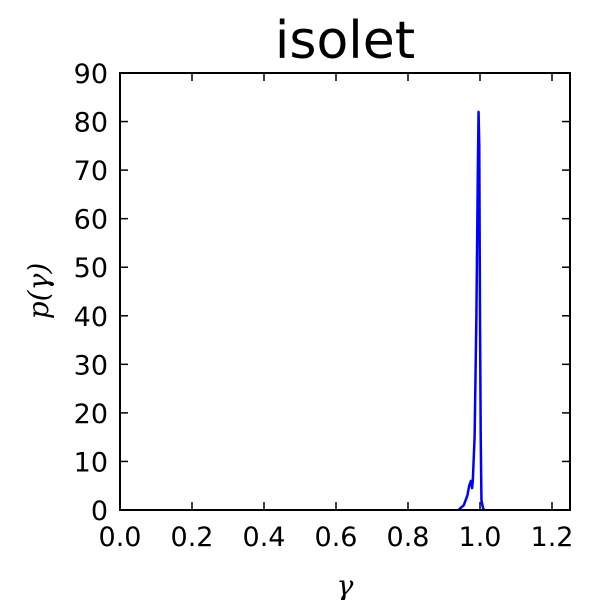  I want to click on x-tick-label: 1.2, so click(552, 537).